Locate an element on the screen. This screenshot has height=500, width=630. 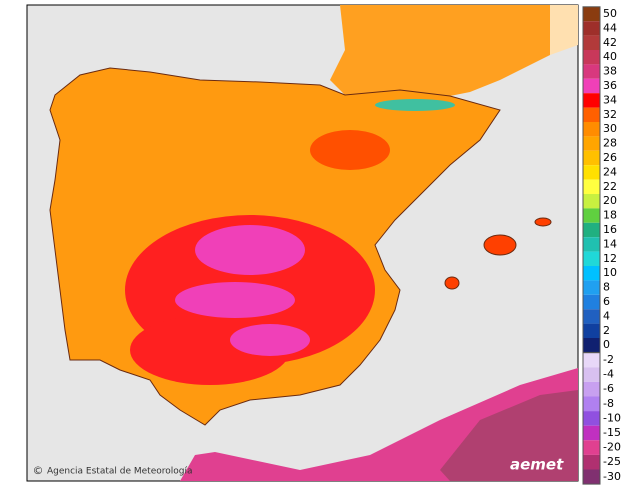
legend-label: 12 is located at coordinates (610, 258).